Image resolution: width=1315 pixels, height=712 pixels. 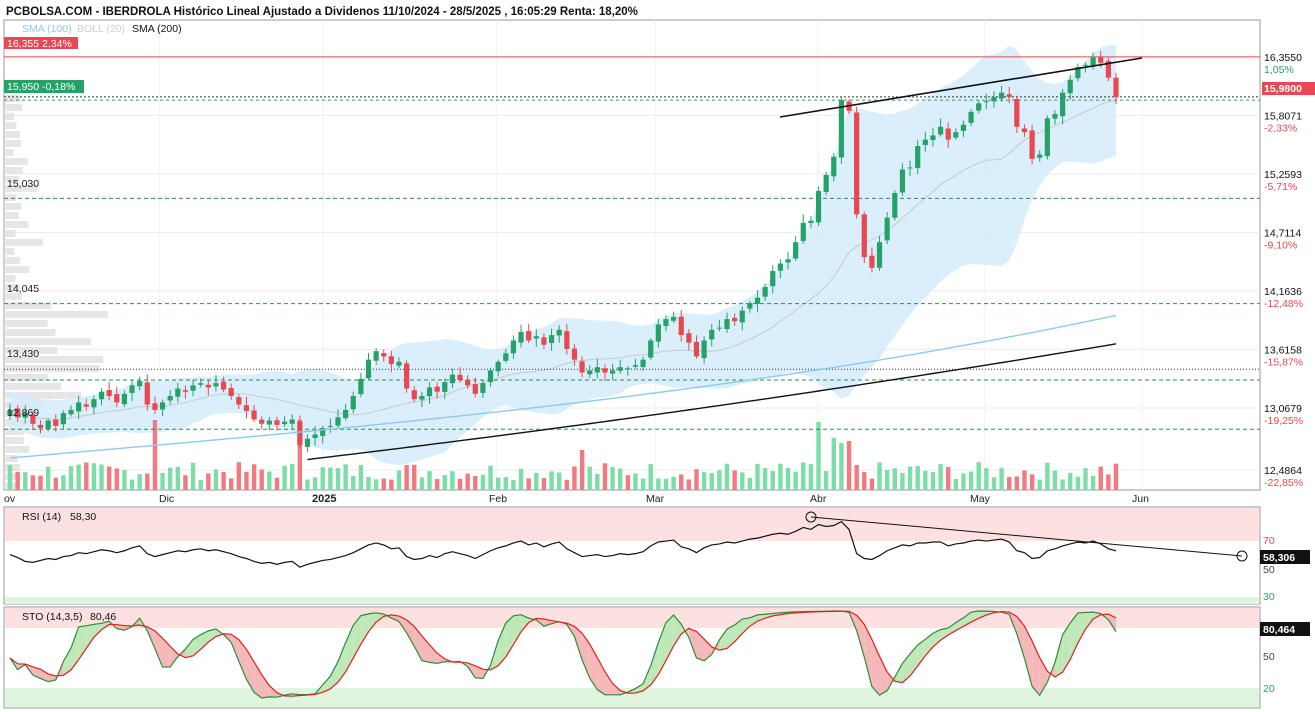 What do you see at coordinates (1269, 597) in the screenshot?
I see `rsi-level-30: 30` at bounding box center [1269, 597].